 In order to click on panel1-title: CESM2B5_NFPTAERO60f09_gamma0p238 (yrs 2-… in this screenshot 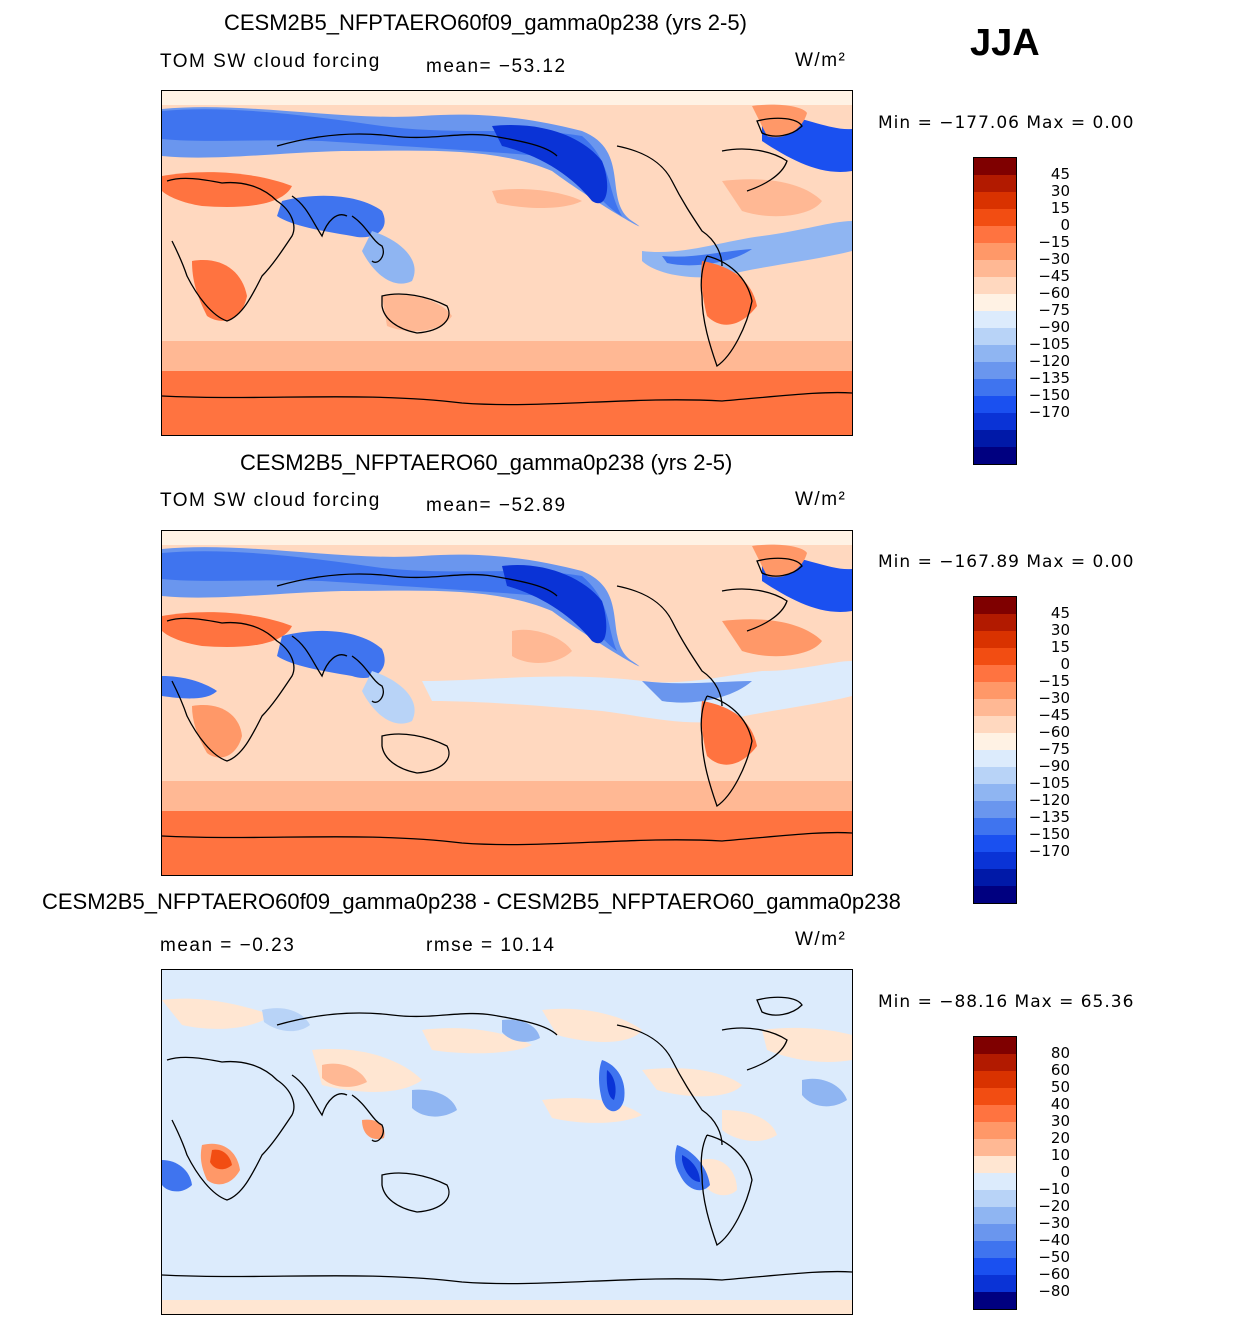, I will do `click(485, 22)`.